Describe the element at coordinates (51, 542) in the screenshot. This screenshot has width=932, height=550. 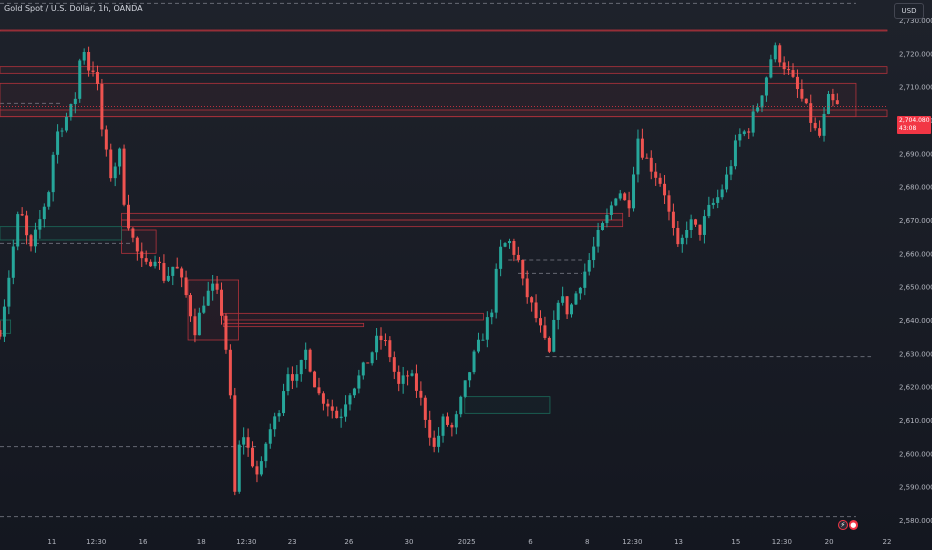
I see `x-tick-label: 11` at that location.